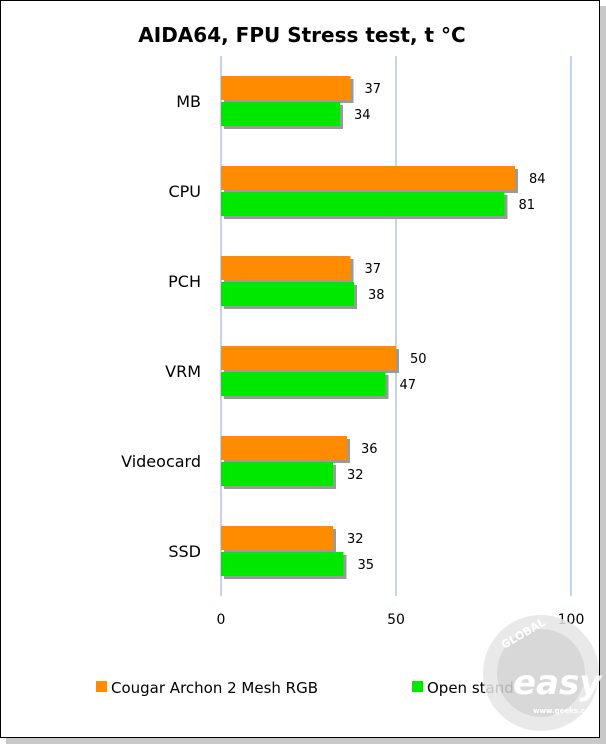 The image size is (606, 745). What do you see at coordinates (366, 565) in the screenshot?
I see `value-label-open-stand-ssd: 35` at bounding box center [366, 565].